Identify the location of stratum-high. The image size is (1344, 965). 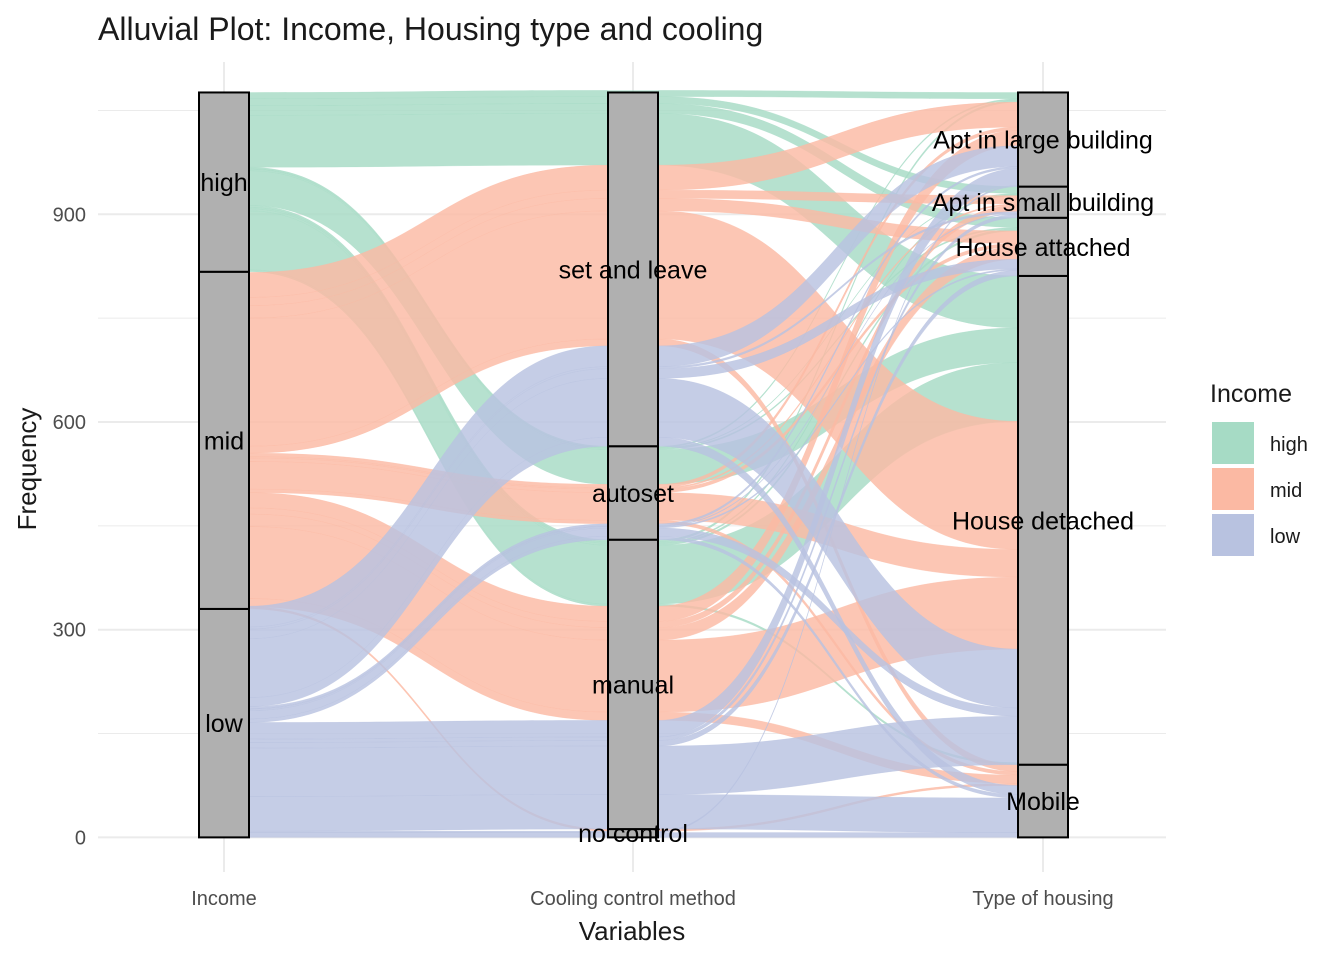
(224, 182).